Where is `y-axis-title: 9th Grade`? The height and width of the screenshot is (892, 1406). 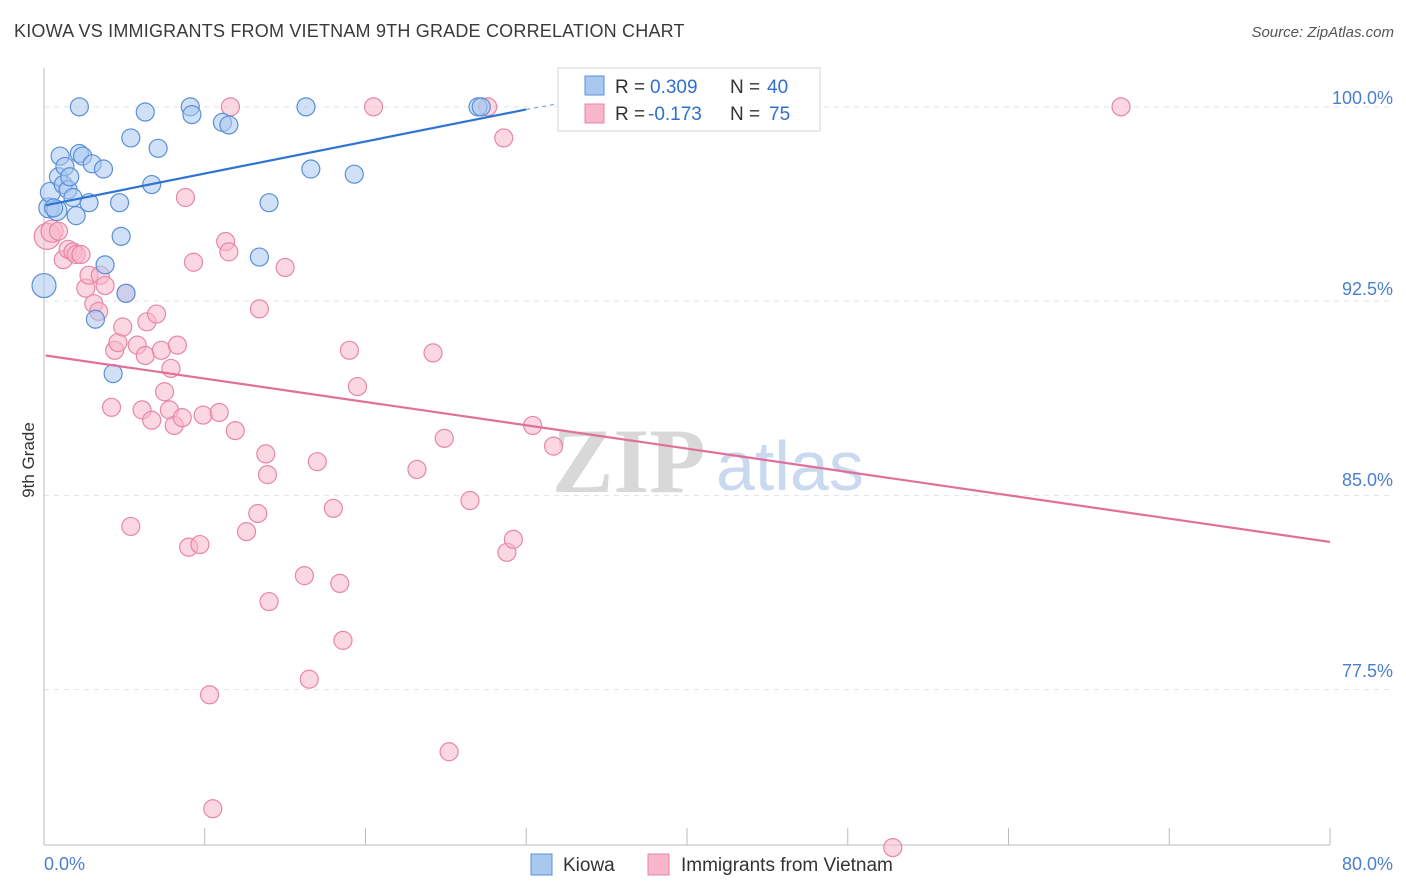
y-axis-title: 9th Grade is located at coordinates (28, 460).